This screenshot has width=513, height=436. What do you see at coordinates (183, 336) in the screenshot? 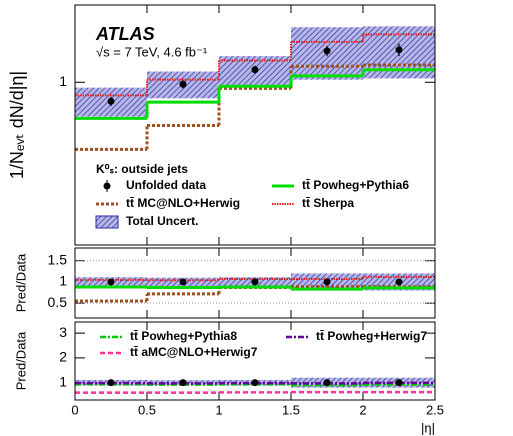
I see `legend-label: tt̄ Powheg+Pythia8` at bounding box center [183, 336].